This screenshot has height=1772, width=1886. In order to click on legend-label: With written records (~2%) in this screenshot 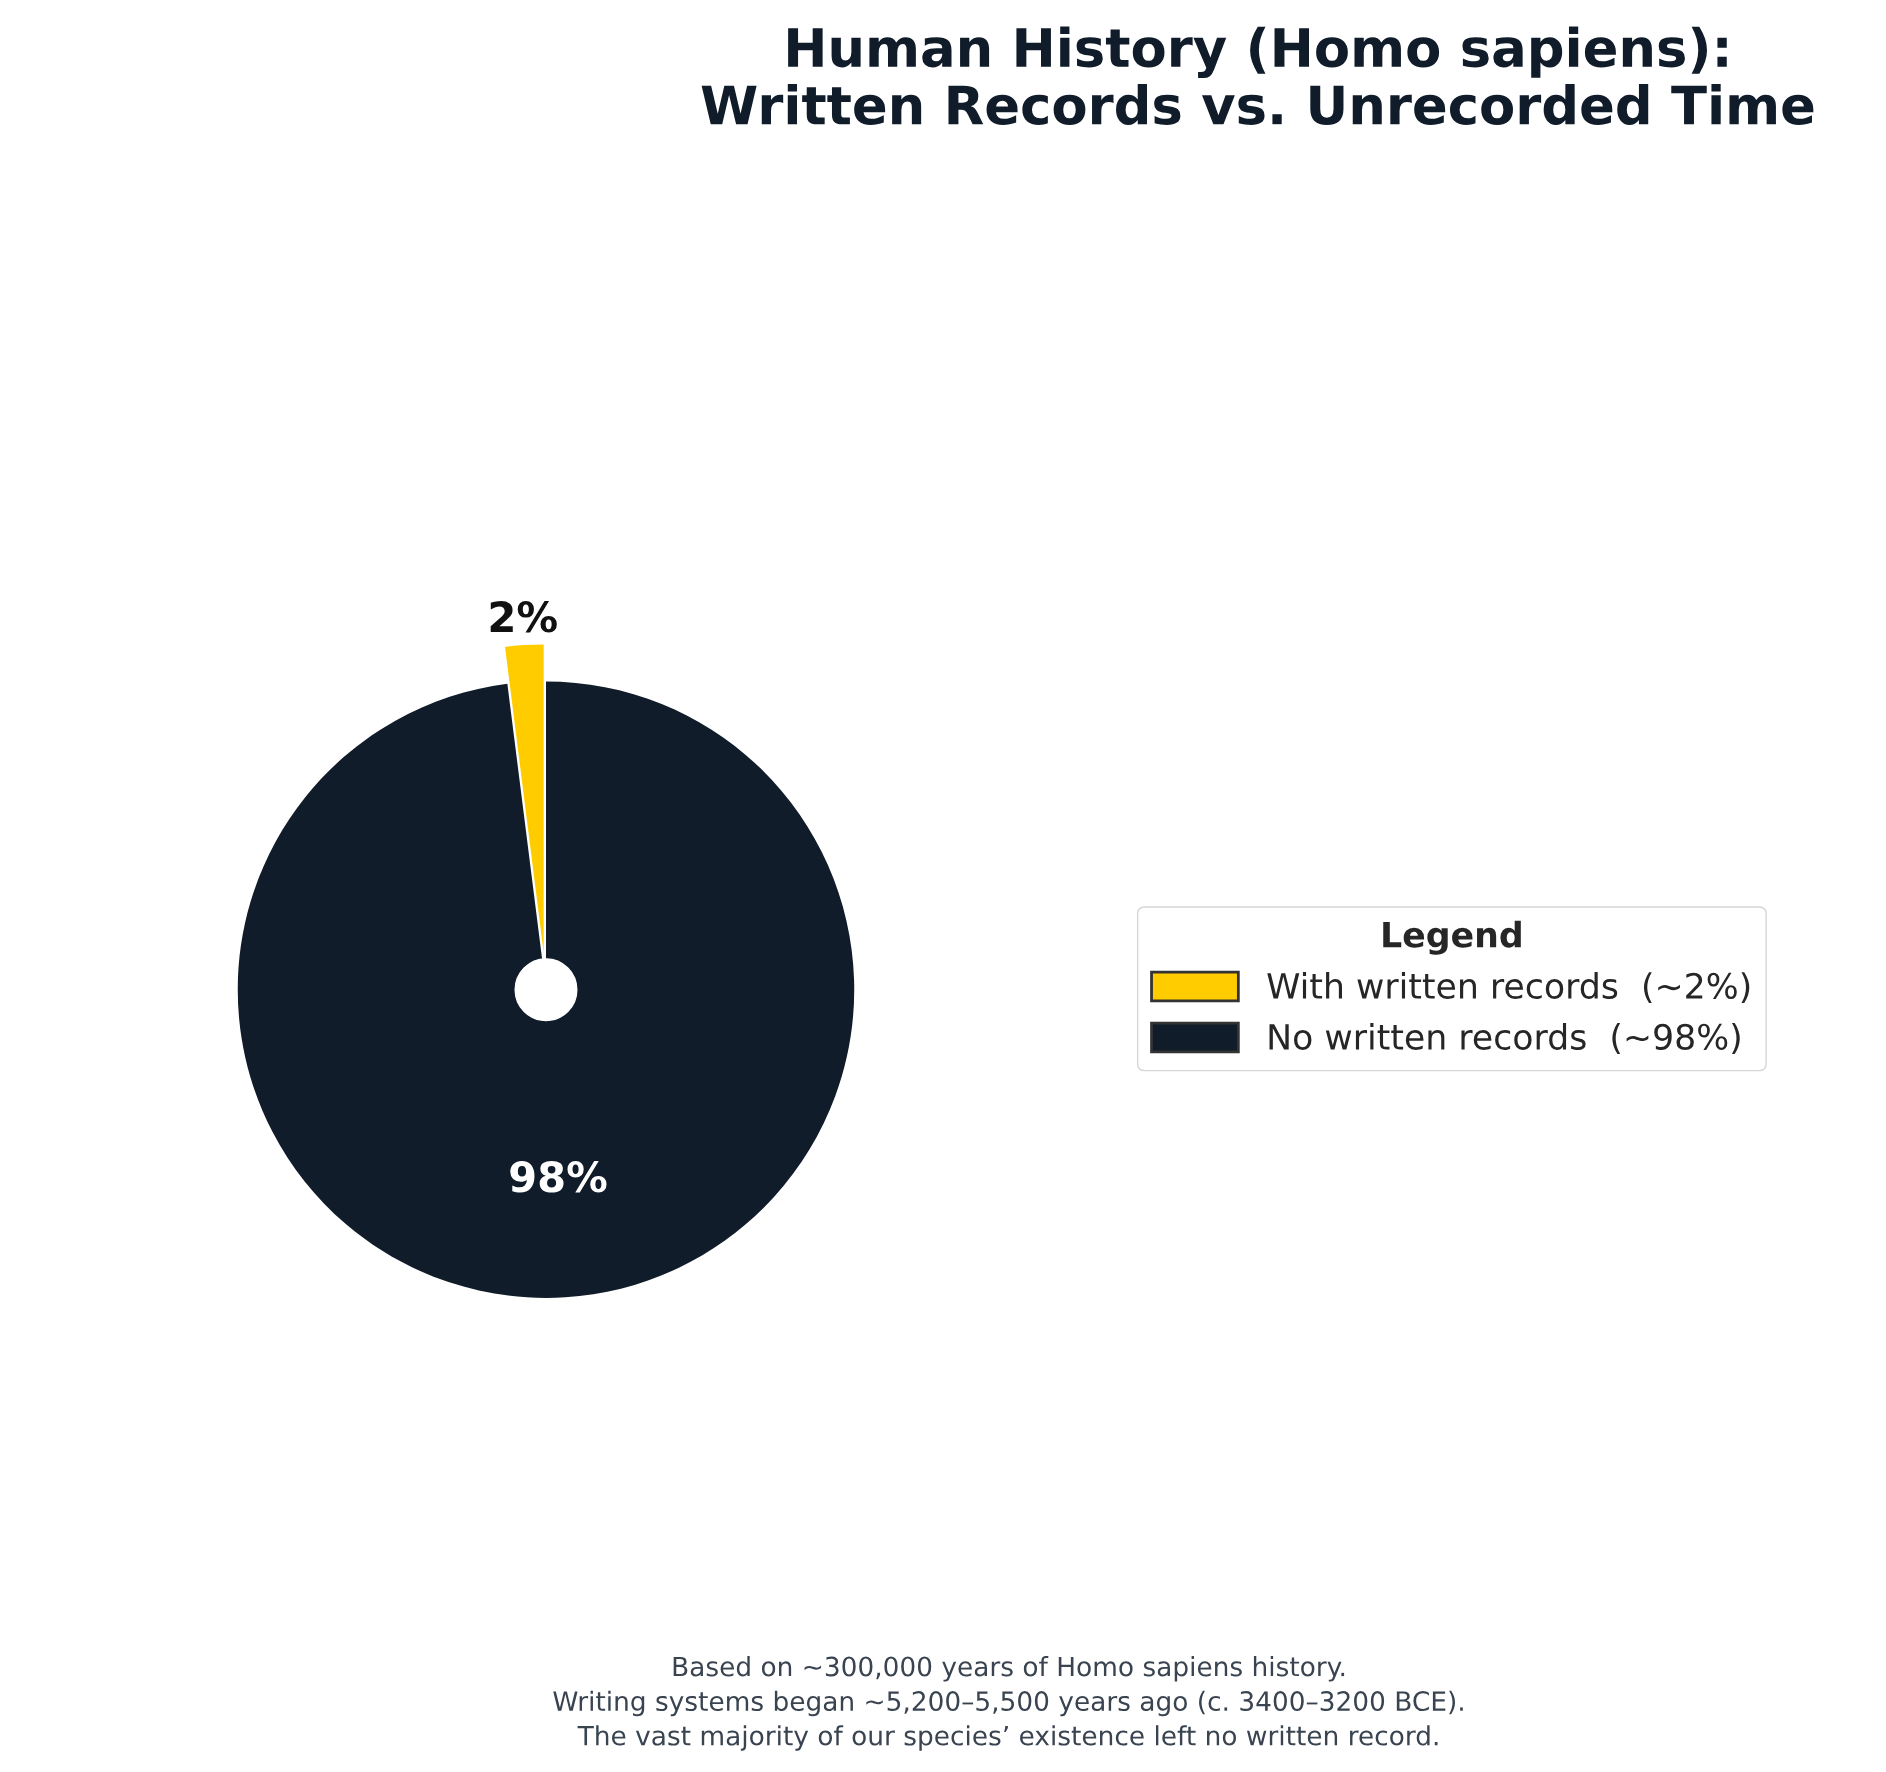, I will do `click(1508, 988)`.